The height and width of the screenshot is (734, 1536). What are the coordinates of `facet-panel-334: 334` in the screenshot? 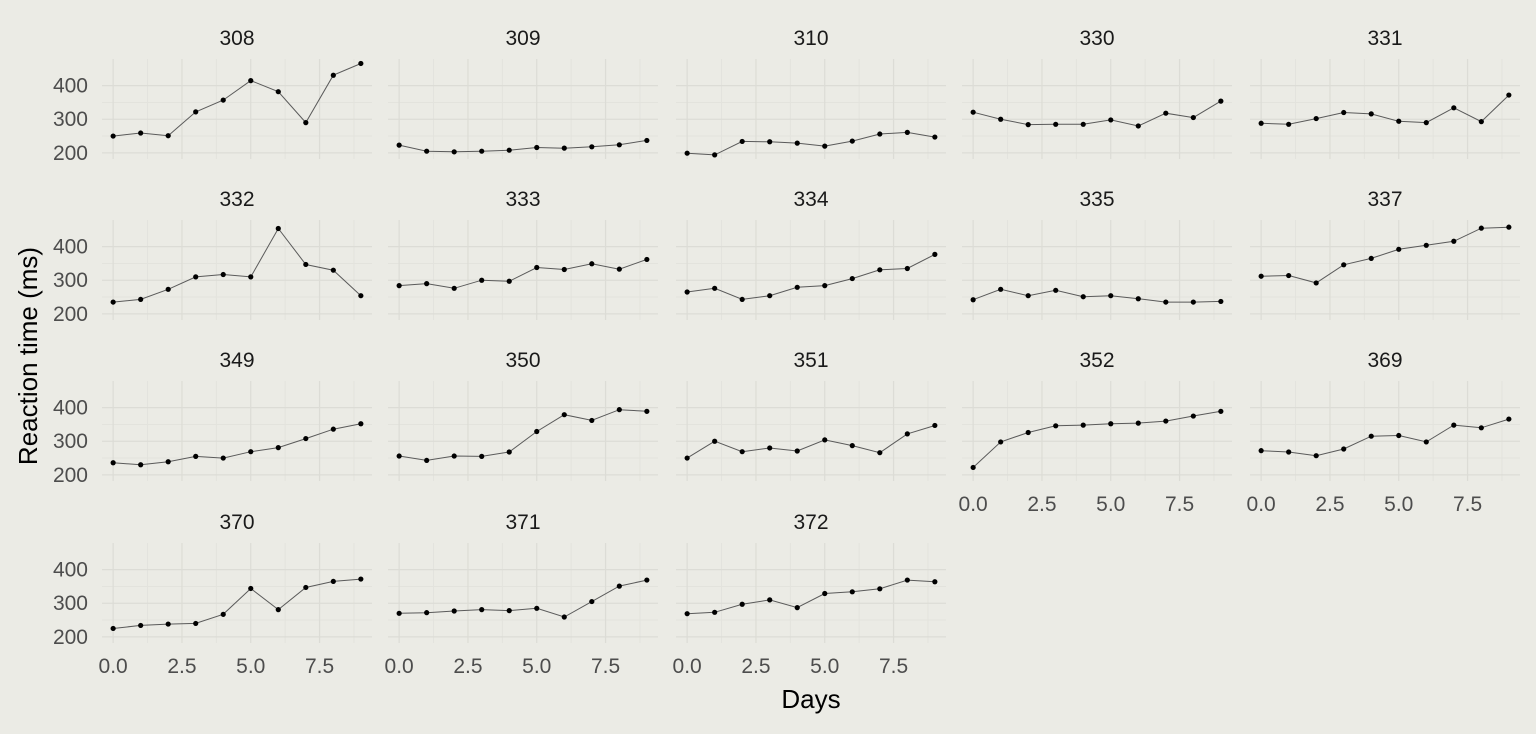 It's located at (811, 254).